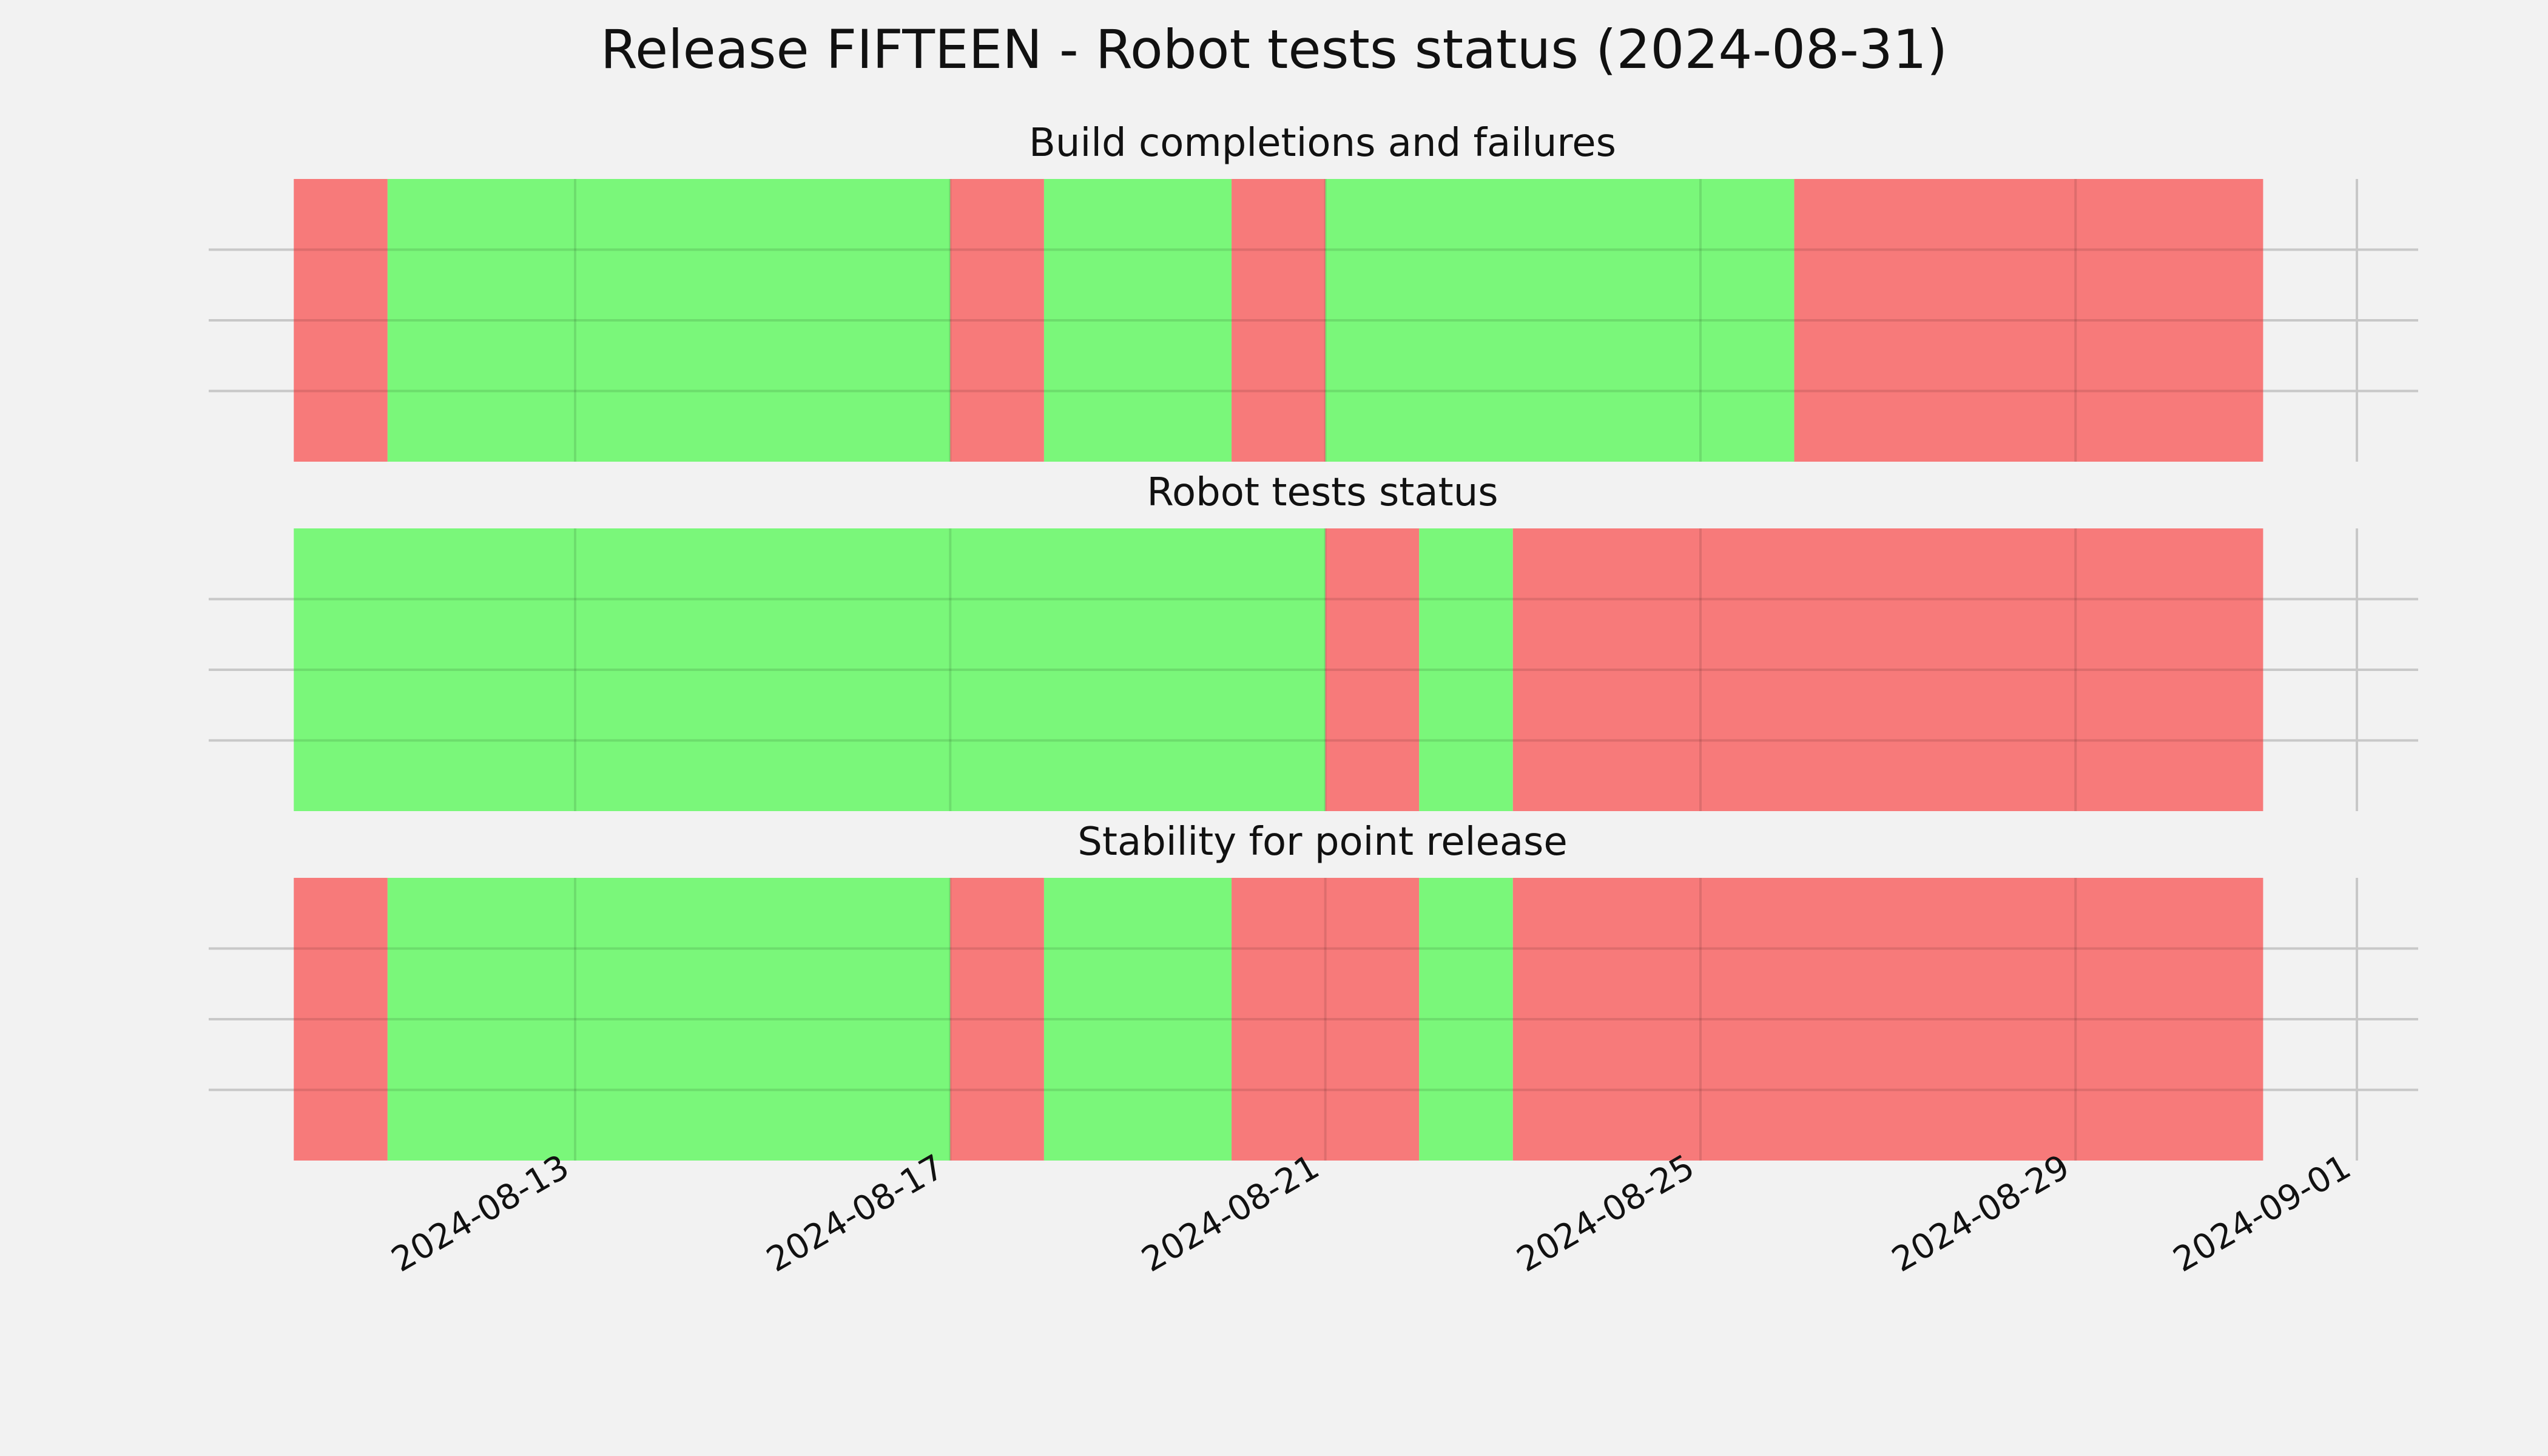 Image resolution: width=2548 pixels, height=1456 pixels. What do you see at coordinates (1322, 143) in the screenshot?
I see `panel-title: Build completions and failures` at bounding box center [1322, 143].